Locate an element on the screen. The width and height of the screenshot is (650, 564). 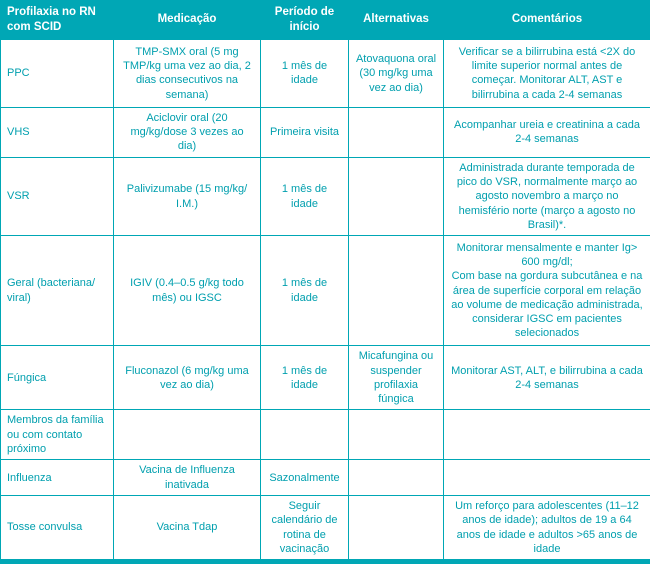
cell-medicacao: Vacina de Influenza inativada is located at coordinates (187, 478).